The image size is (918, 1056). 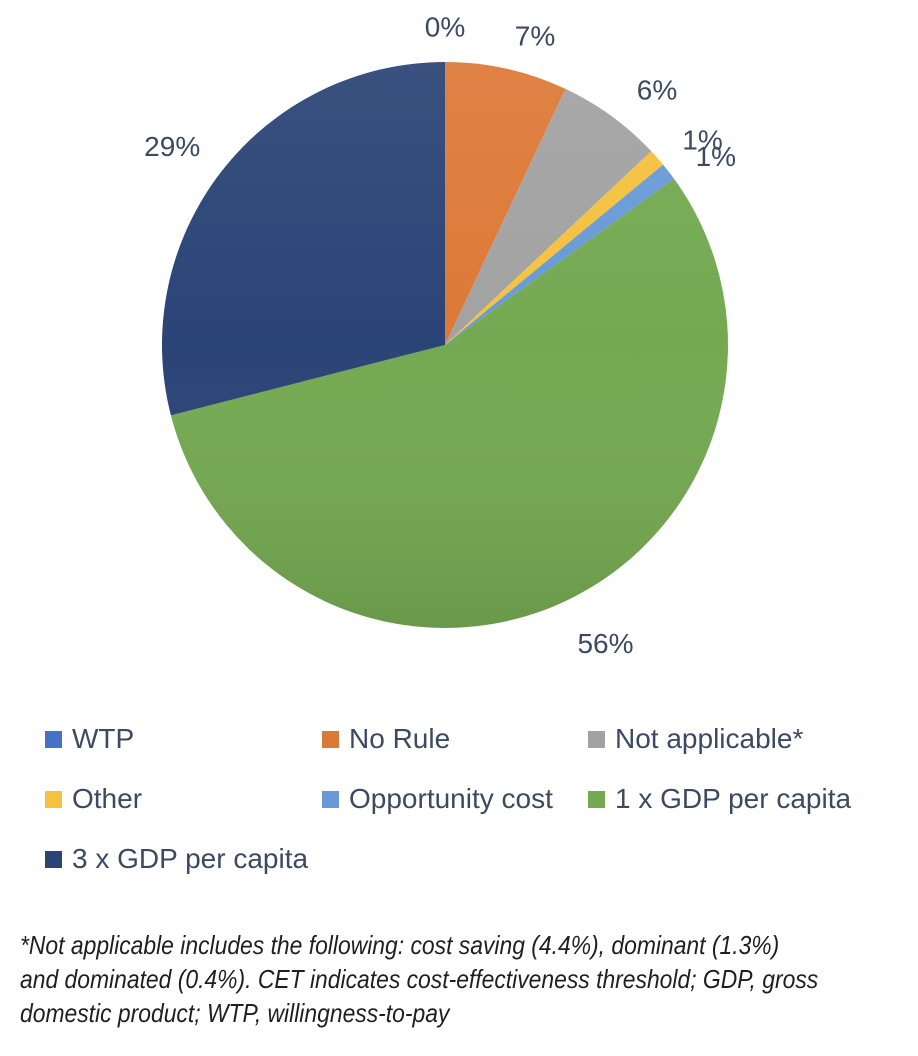 I want to click on legend-label: Opportunity cost, so click(x=451, y=798).